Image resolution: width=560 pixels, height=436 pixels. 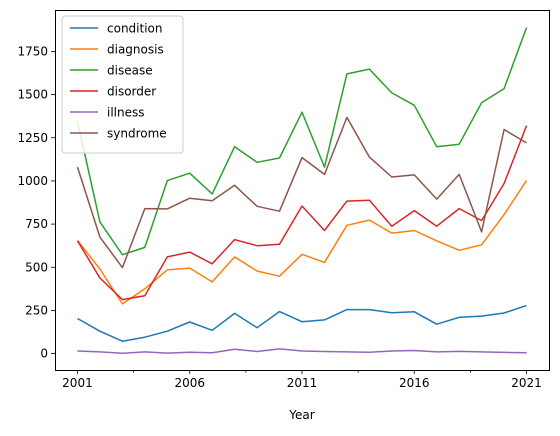 I want to click on x-tick-label: 2006, so click(x=189, y=383).